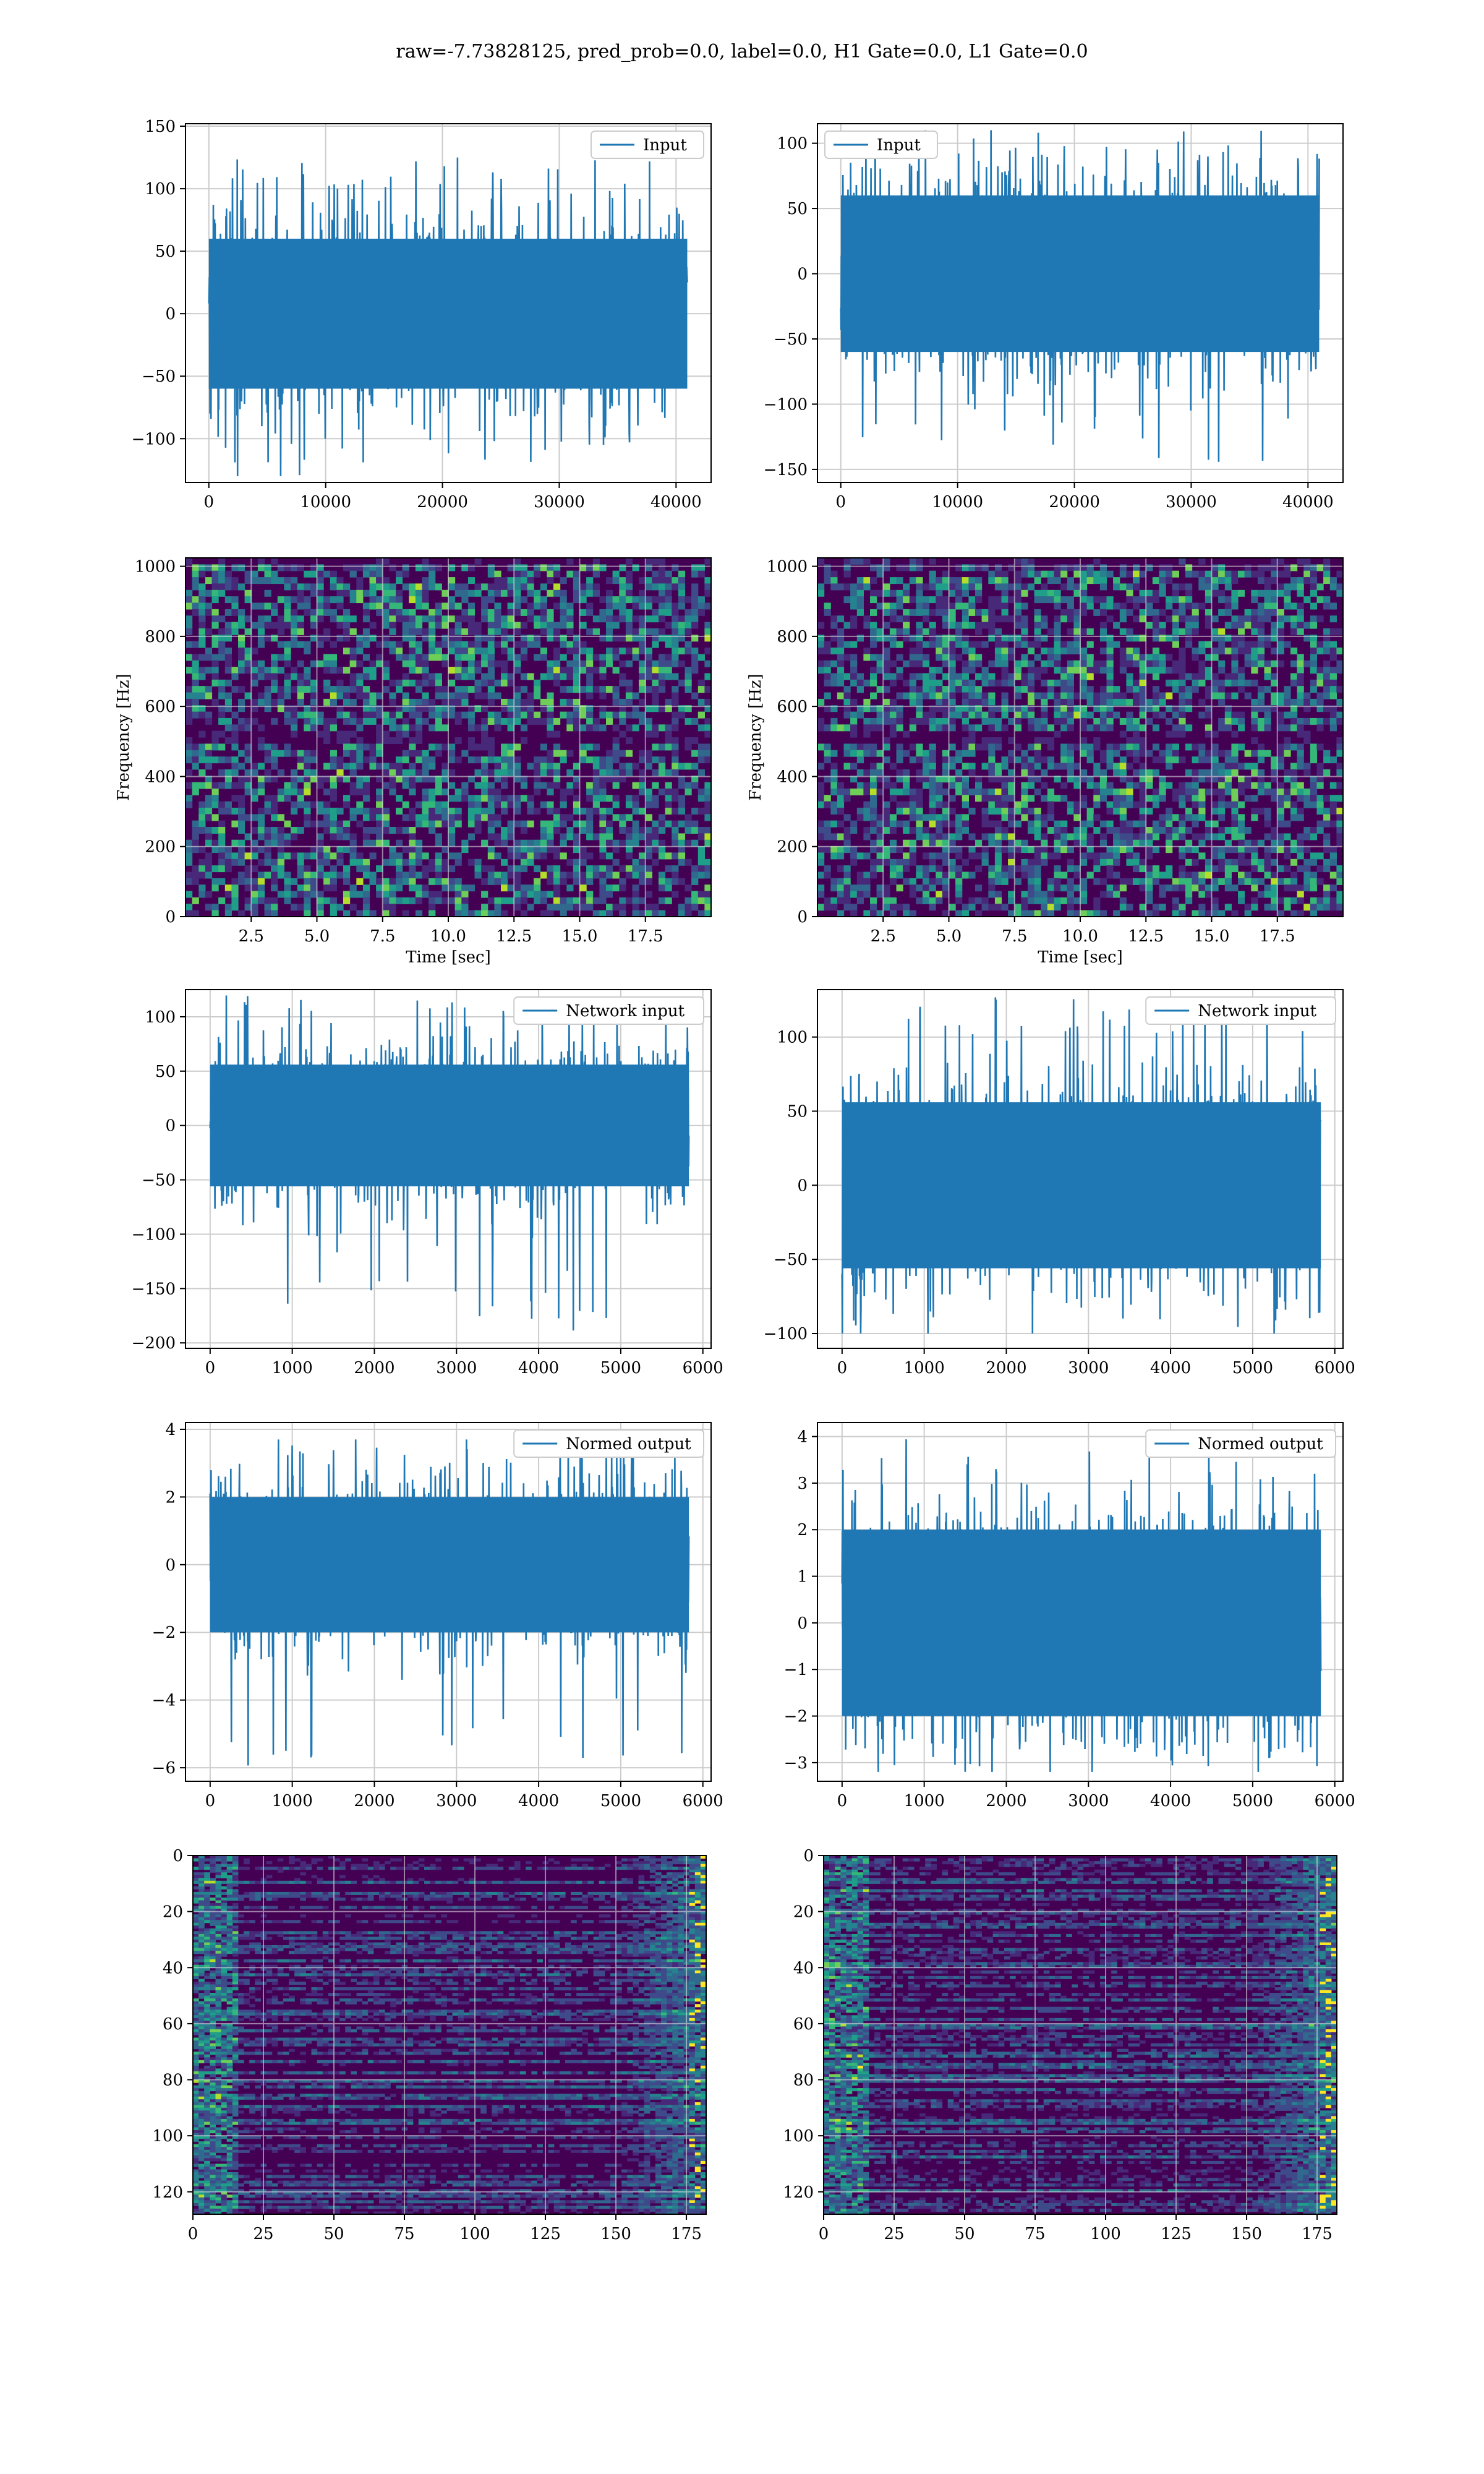 Image resolution: width=1484 pixels, height=2474 pixels. I want to click on y-tick-label: 2, so click(802, 1530).